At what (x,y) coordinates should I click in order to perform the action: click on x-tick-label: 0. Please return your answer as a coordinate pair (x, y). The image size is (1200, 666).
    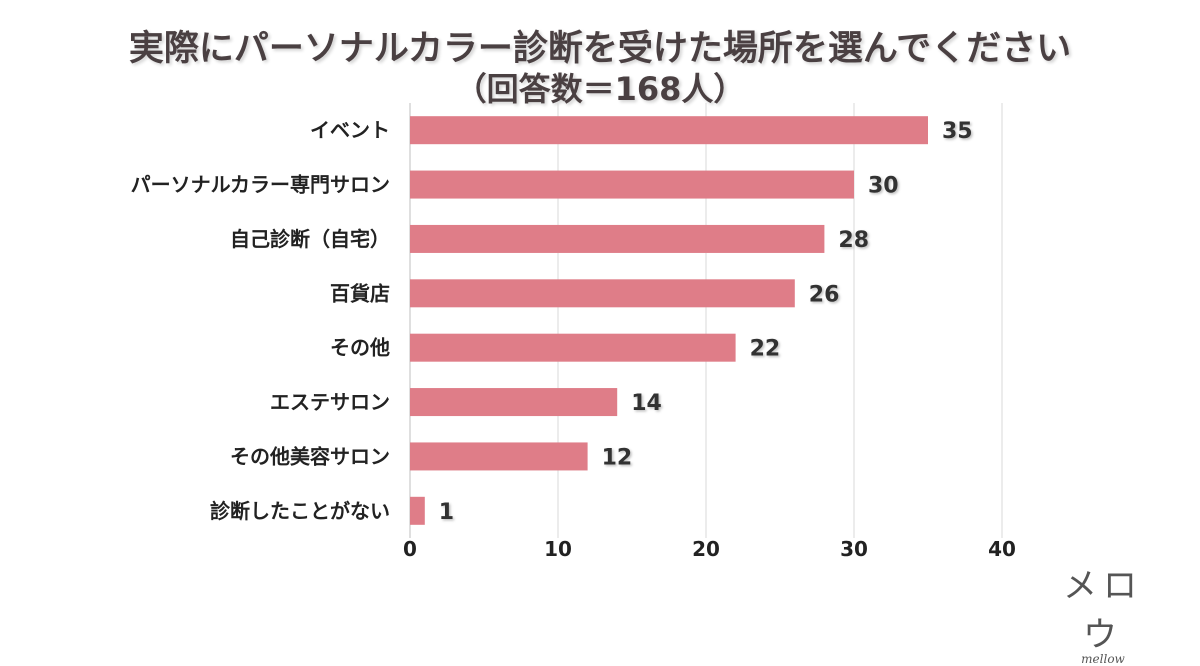
    Looking at the image, I should click on (410, 549).